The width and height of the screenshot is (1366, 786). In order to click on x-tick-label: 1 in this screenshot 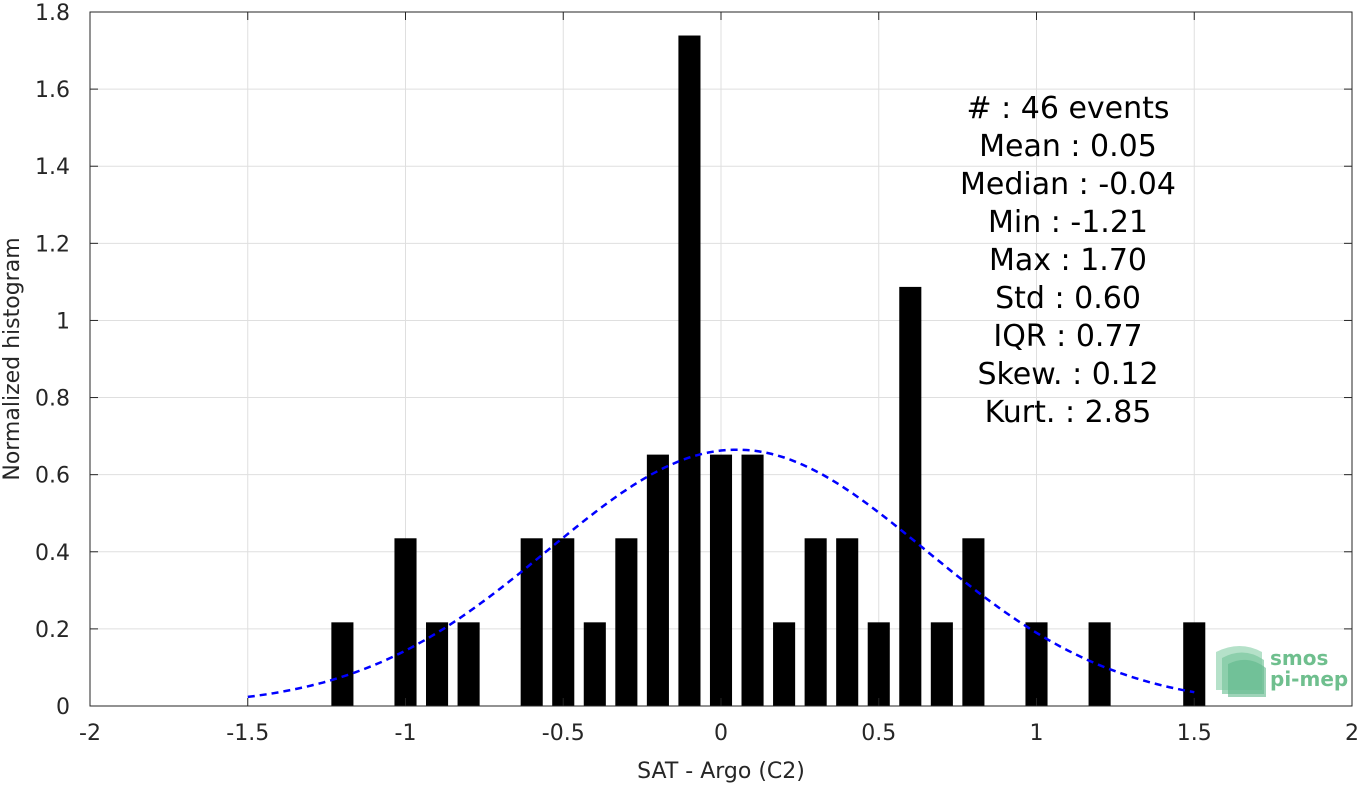, I will do `click(1037, 733)`.